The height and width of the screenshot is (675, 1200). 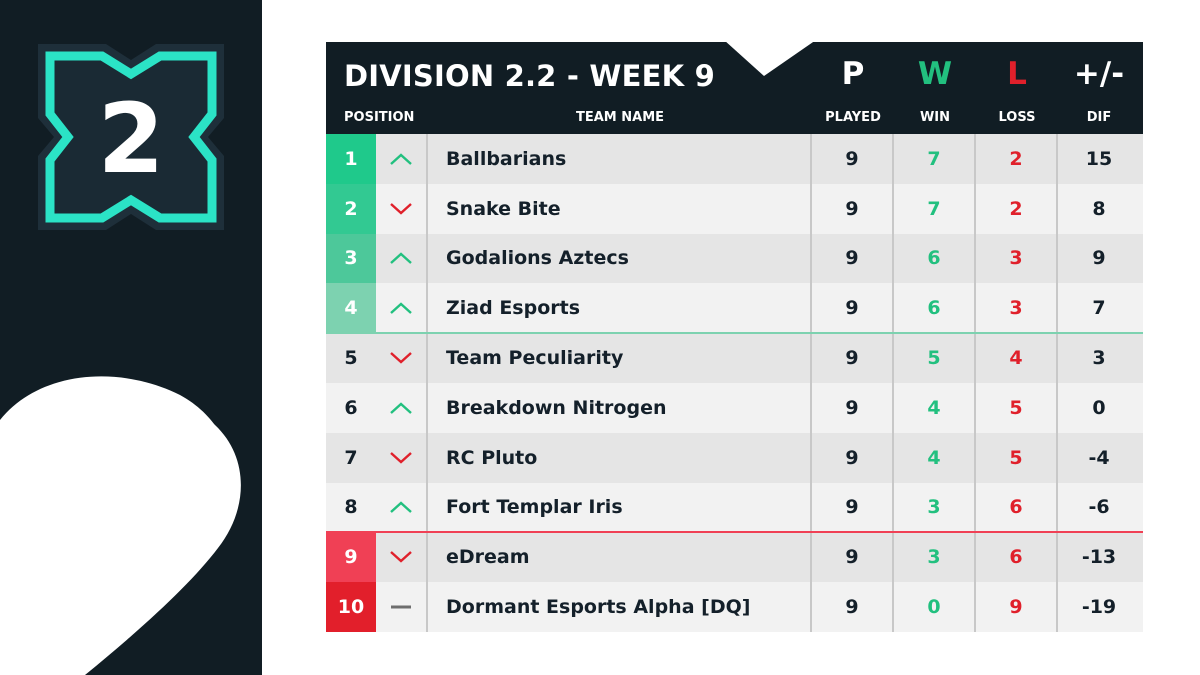 I want to click on dif-cell: 9, so click(x=1099, y=258).